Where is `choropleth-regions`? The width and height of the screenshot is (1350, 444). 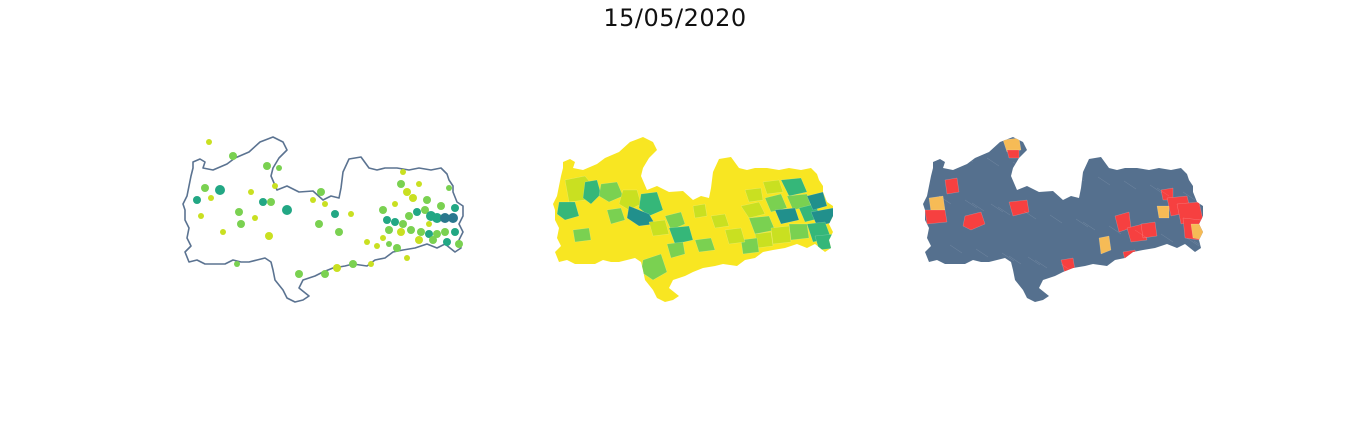 choropleth-regions is located at coordinates (693, 219).